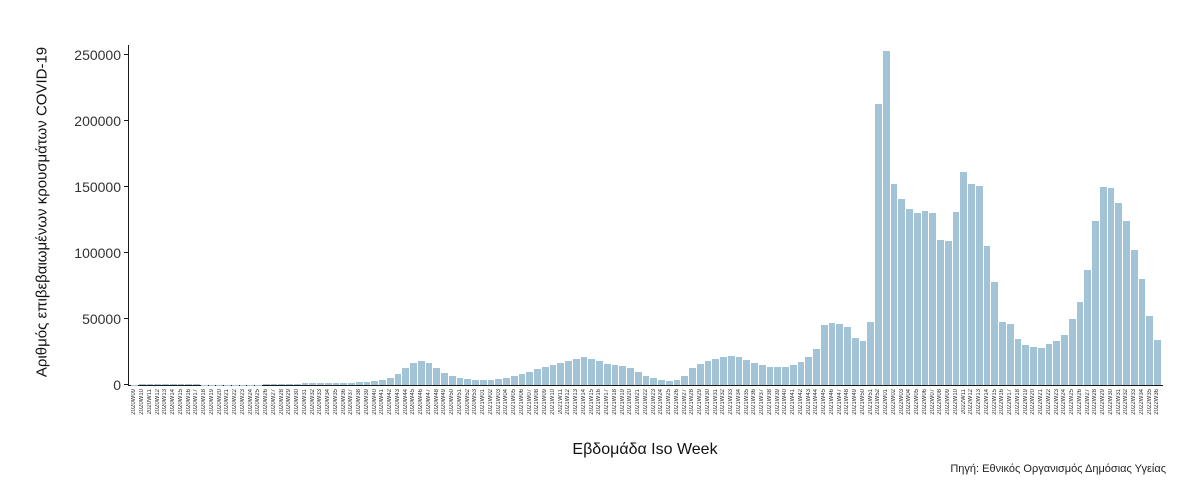 This screenshot has width=1186, height=481. What do you see at coordinates (366, 402) in the screenshot?
I see `x-tick-label: 2020W39` at bounding box center [366, 402].